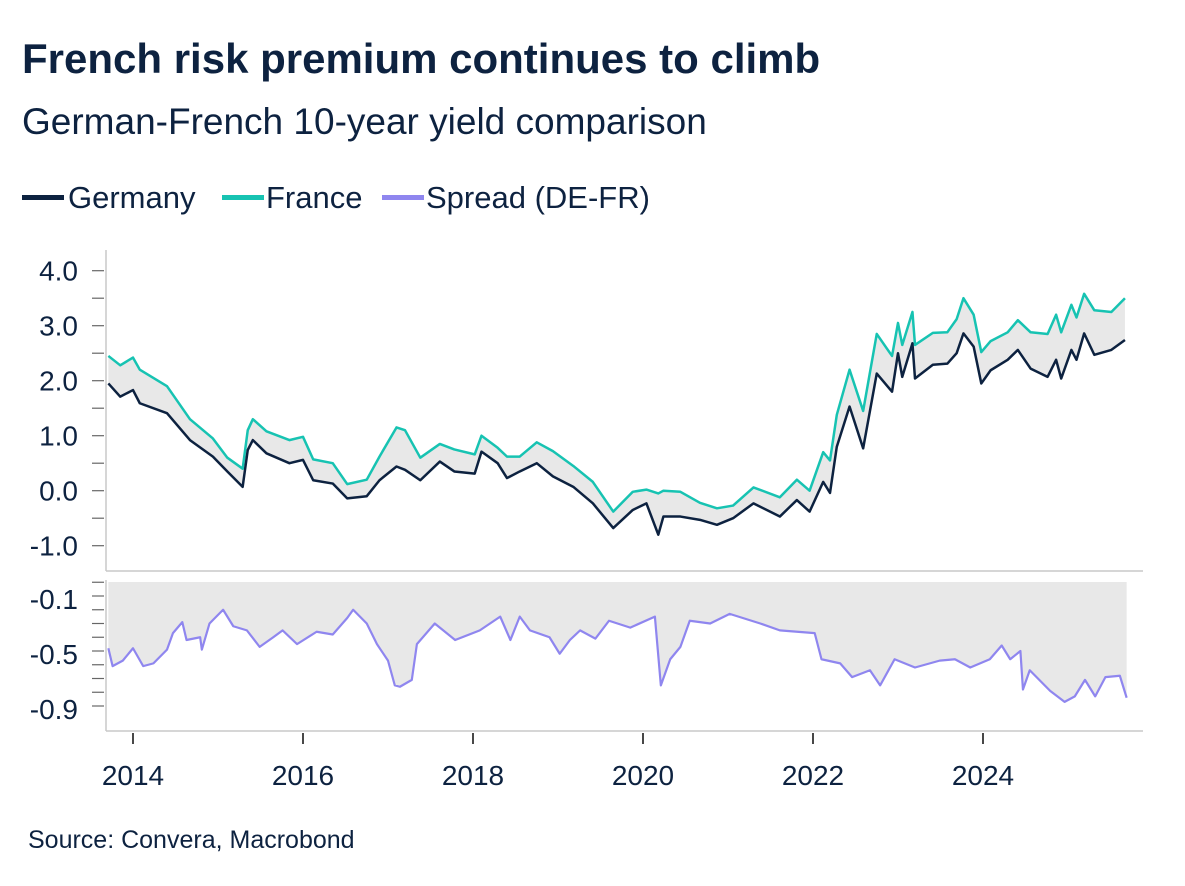  I want to click on y-tick-label: 2.0, so click(58, 381).